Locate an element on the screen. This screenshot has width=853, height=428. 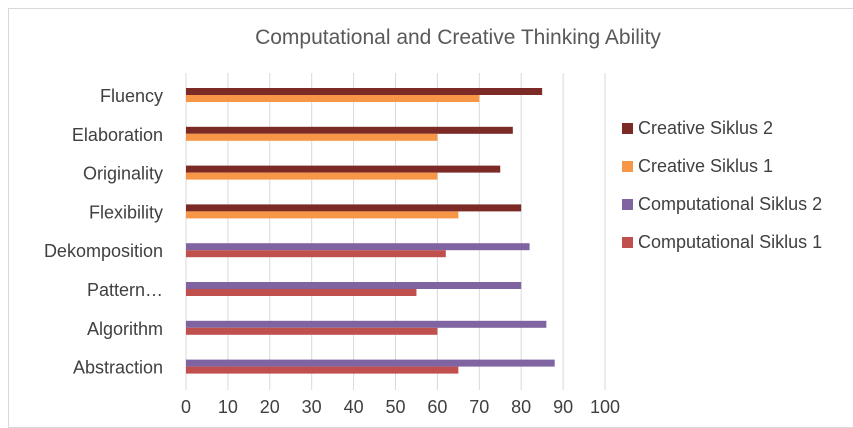
bar-dekomposition-series2 is located at coordinates (358, 247).